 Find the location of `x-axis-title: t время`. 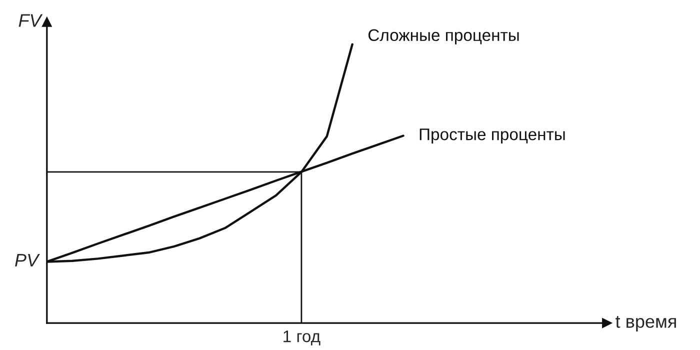

x-axis-title: t время is located at coordinates (646, 324).